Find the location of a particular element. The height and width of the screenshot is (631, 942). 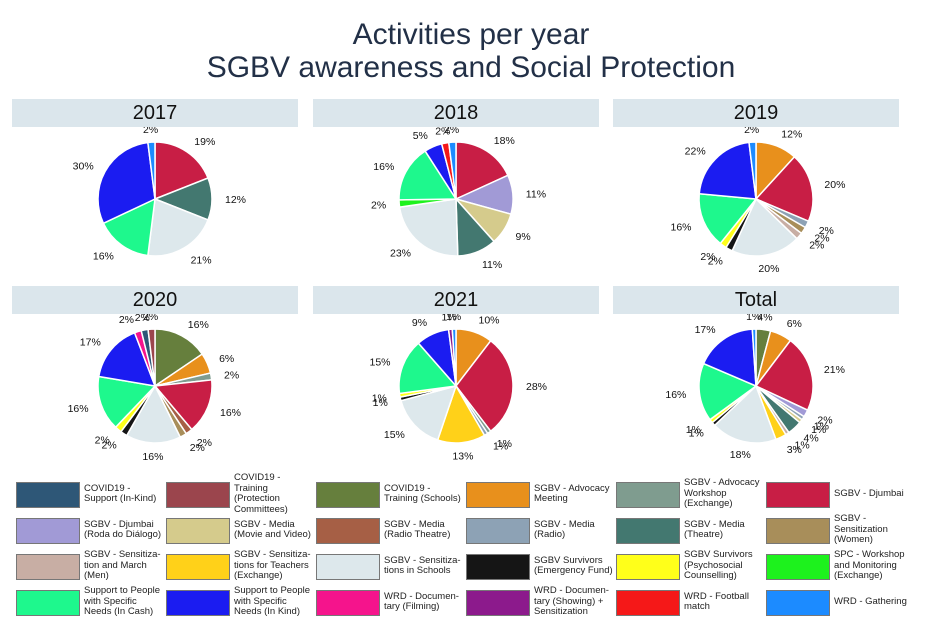

legend-item-c12: SGBV - Sensitization (Women) is located at coordinates (839, 529).